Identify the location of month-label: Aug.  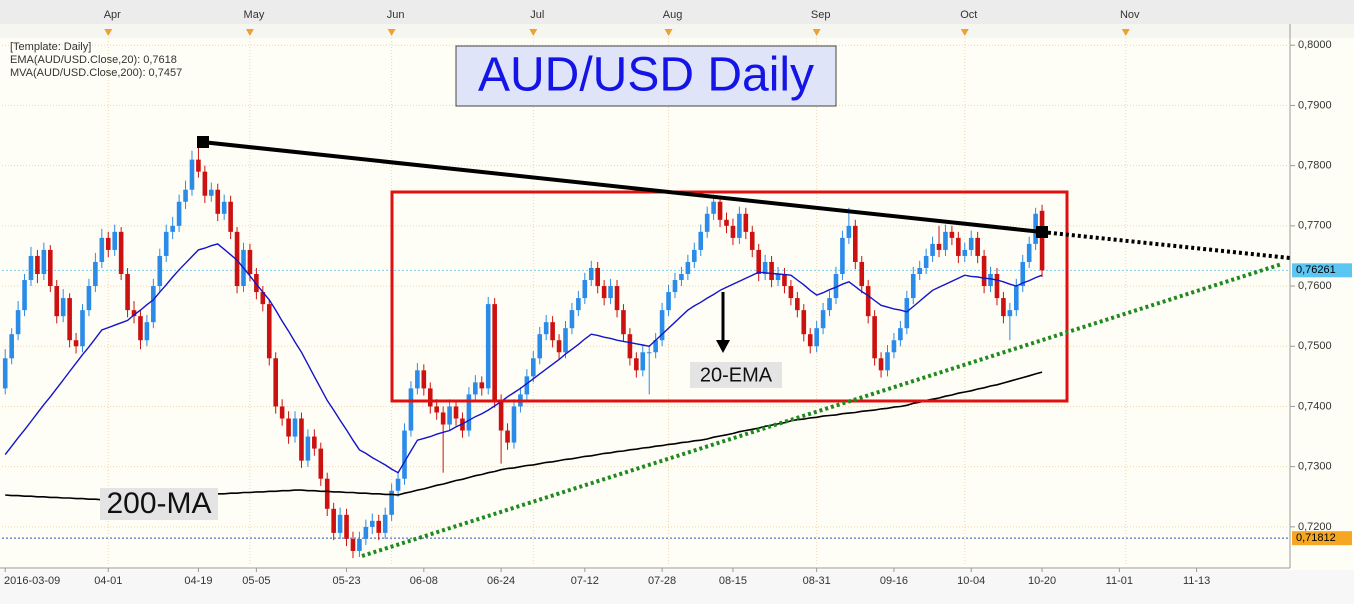
(673, 15).